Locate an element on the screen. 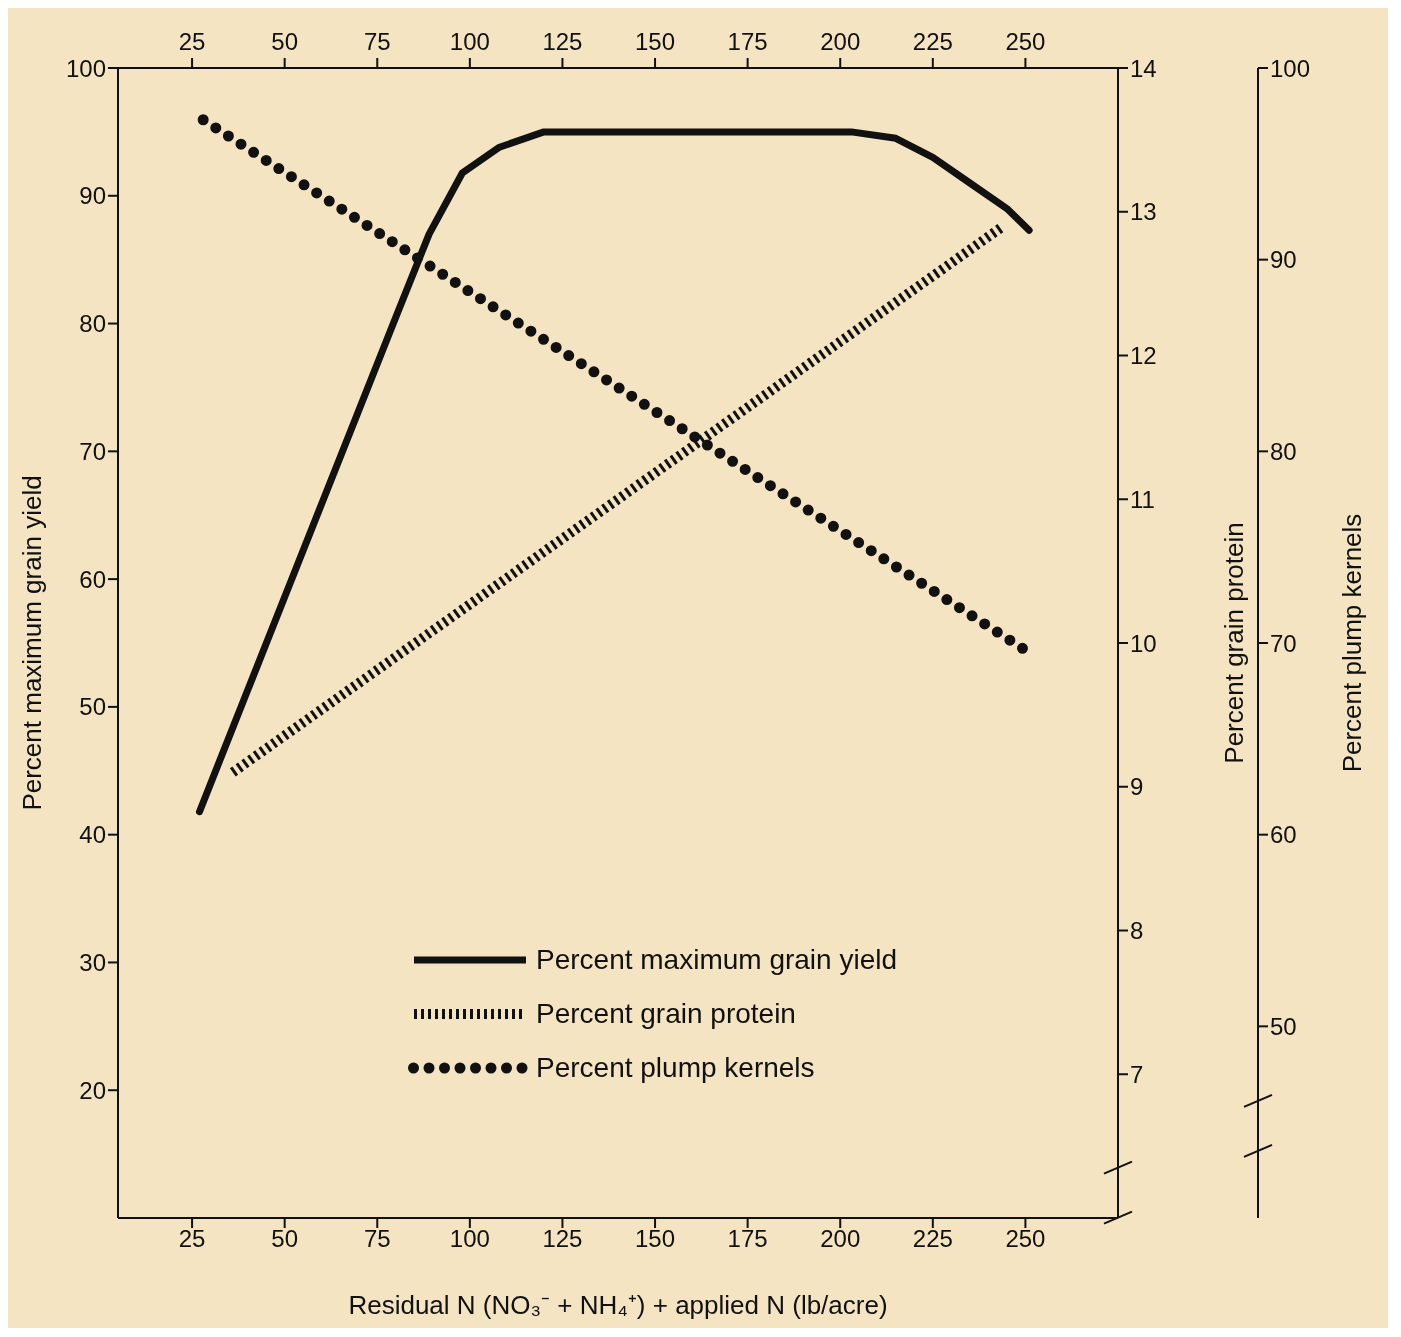  x-axis-title: Residual N (NO₃⁻ + NH₄⁺) + applied N (lb/acre) is located at coordinates (618, 1305).